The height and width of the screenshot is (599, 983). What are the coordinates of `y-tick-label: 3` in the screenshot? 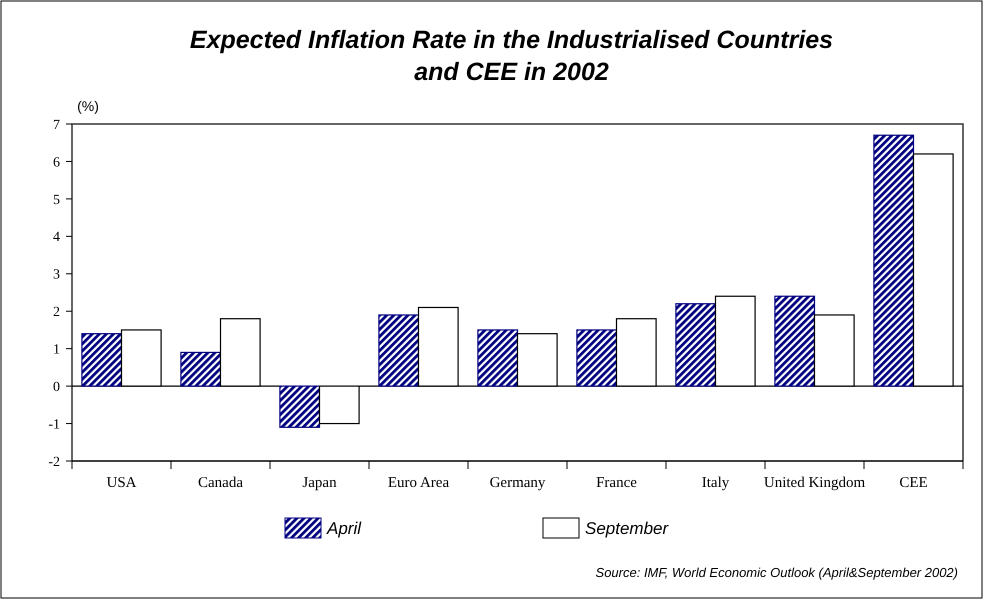 It's located at (56, 275).